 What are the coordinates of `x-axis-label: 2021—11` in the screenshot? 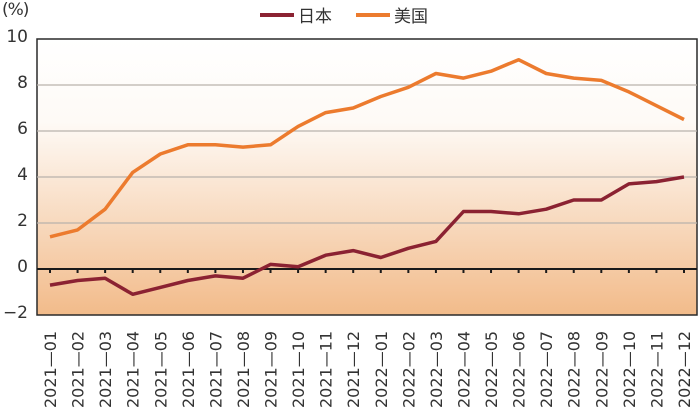 It's located at (326, 369).